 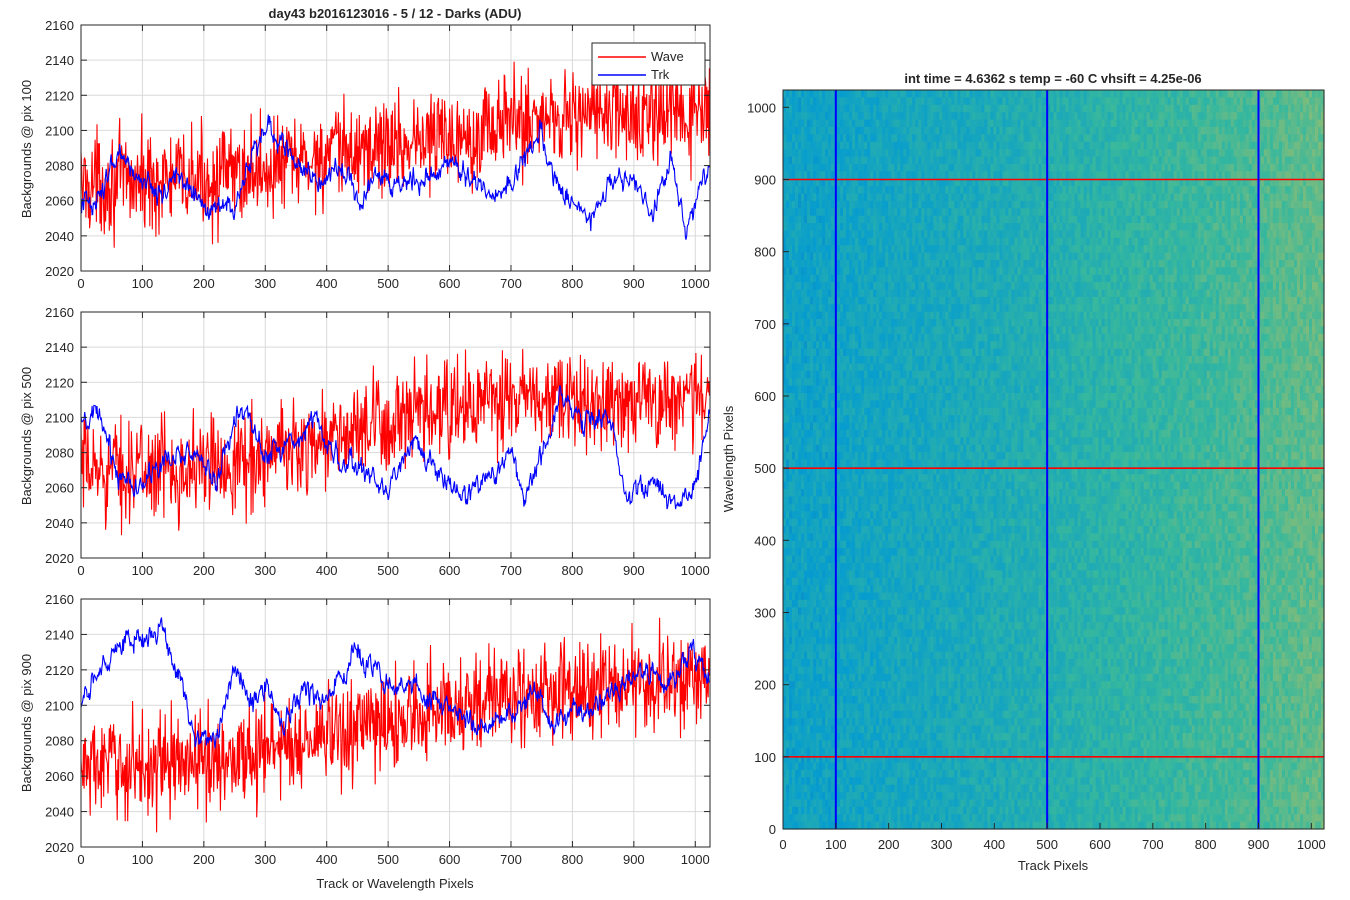 What do you see at coordinates (667, 56) in the screenshot?
I see `legend-label-wave: Wave` at bounding box center [667, 56].